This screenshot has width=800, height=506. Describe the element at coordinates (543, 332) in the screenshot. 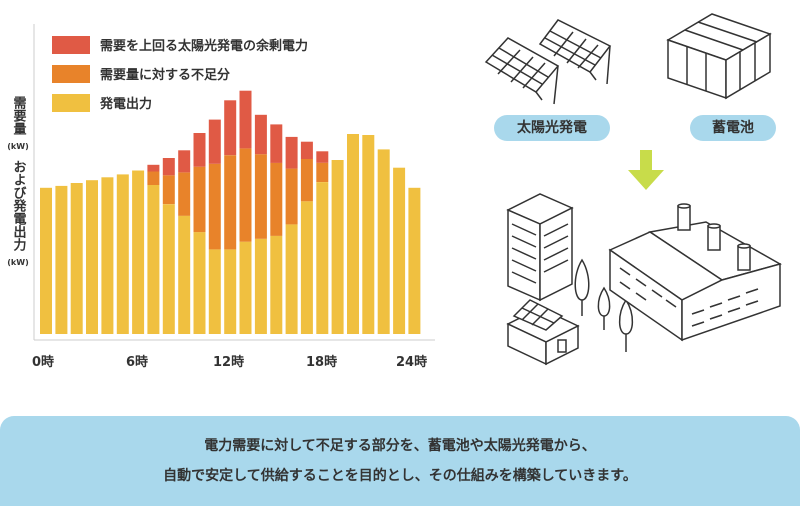

I see `house-icon` at that location.